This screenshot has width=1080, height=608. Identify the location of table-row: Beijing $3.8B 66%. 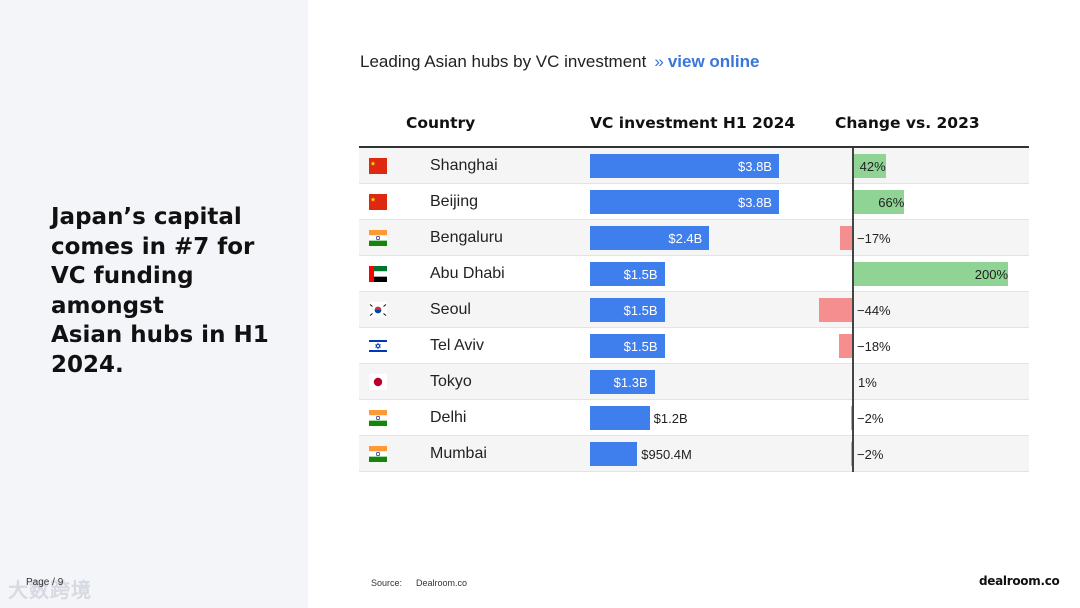
(694, 202).